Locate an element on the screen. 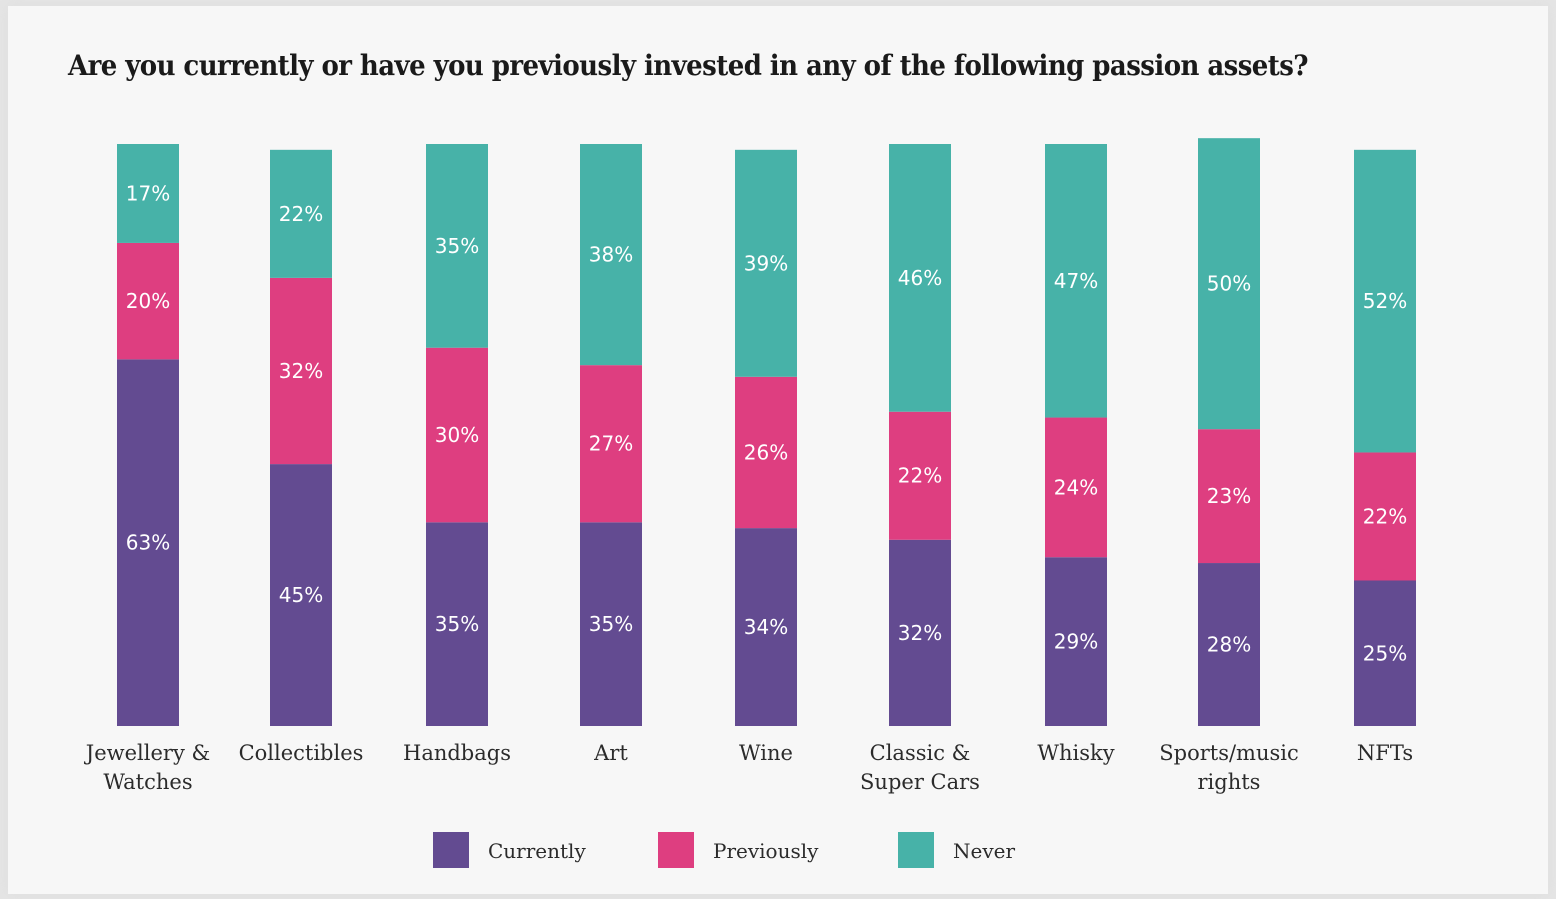 The width and height of the screenshot is (1556, 899). bar-art-previously is located at coordinates (611, 444).